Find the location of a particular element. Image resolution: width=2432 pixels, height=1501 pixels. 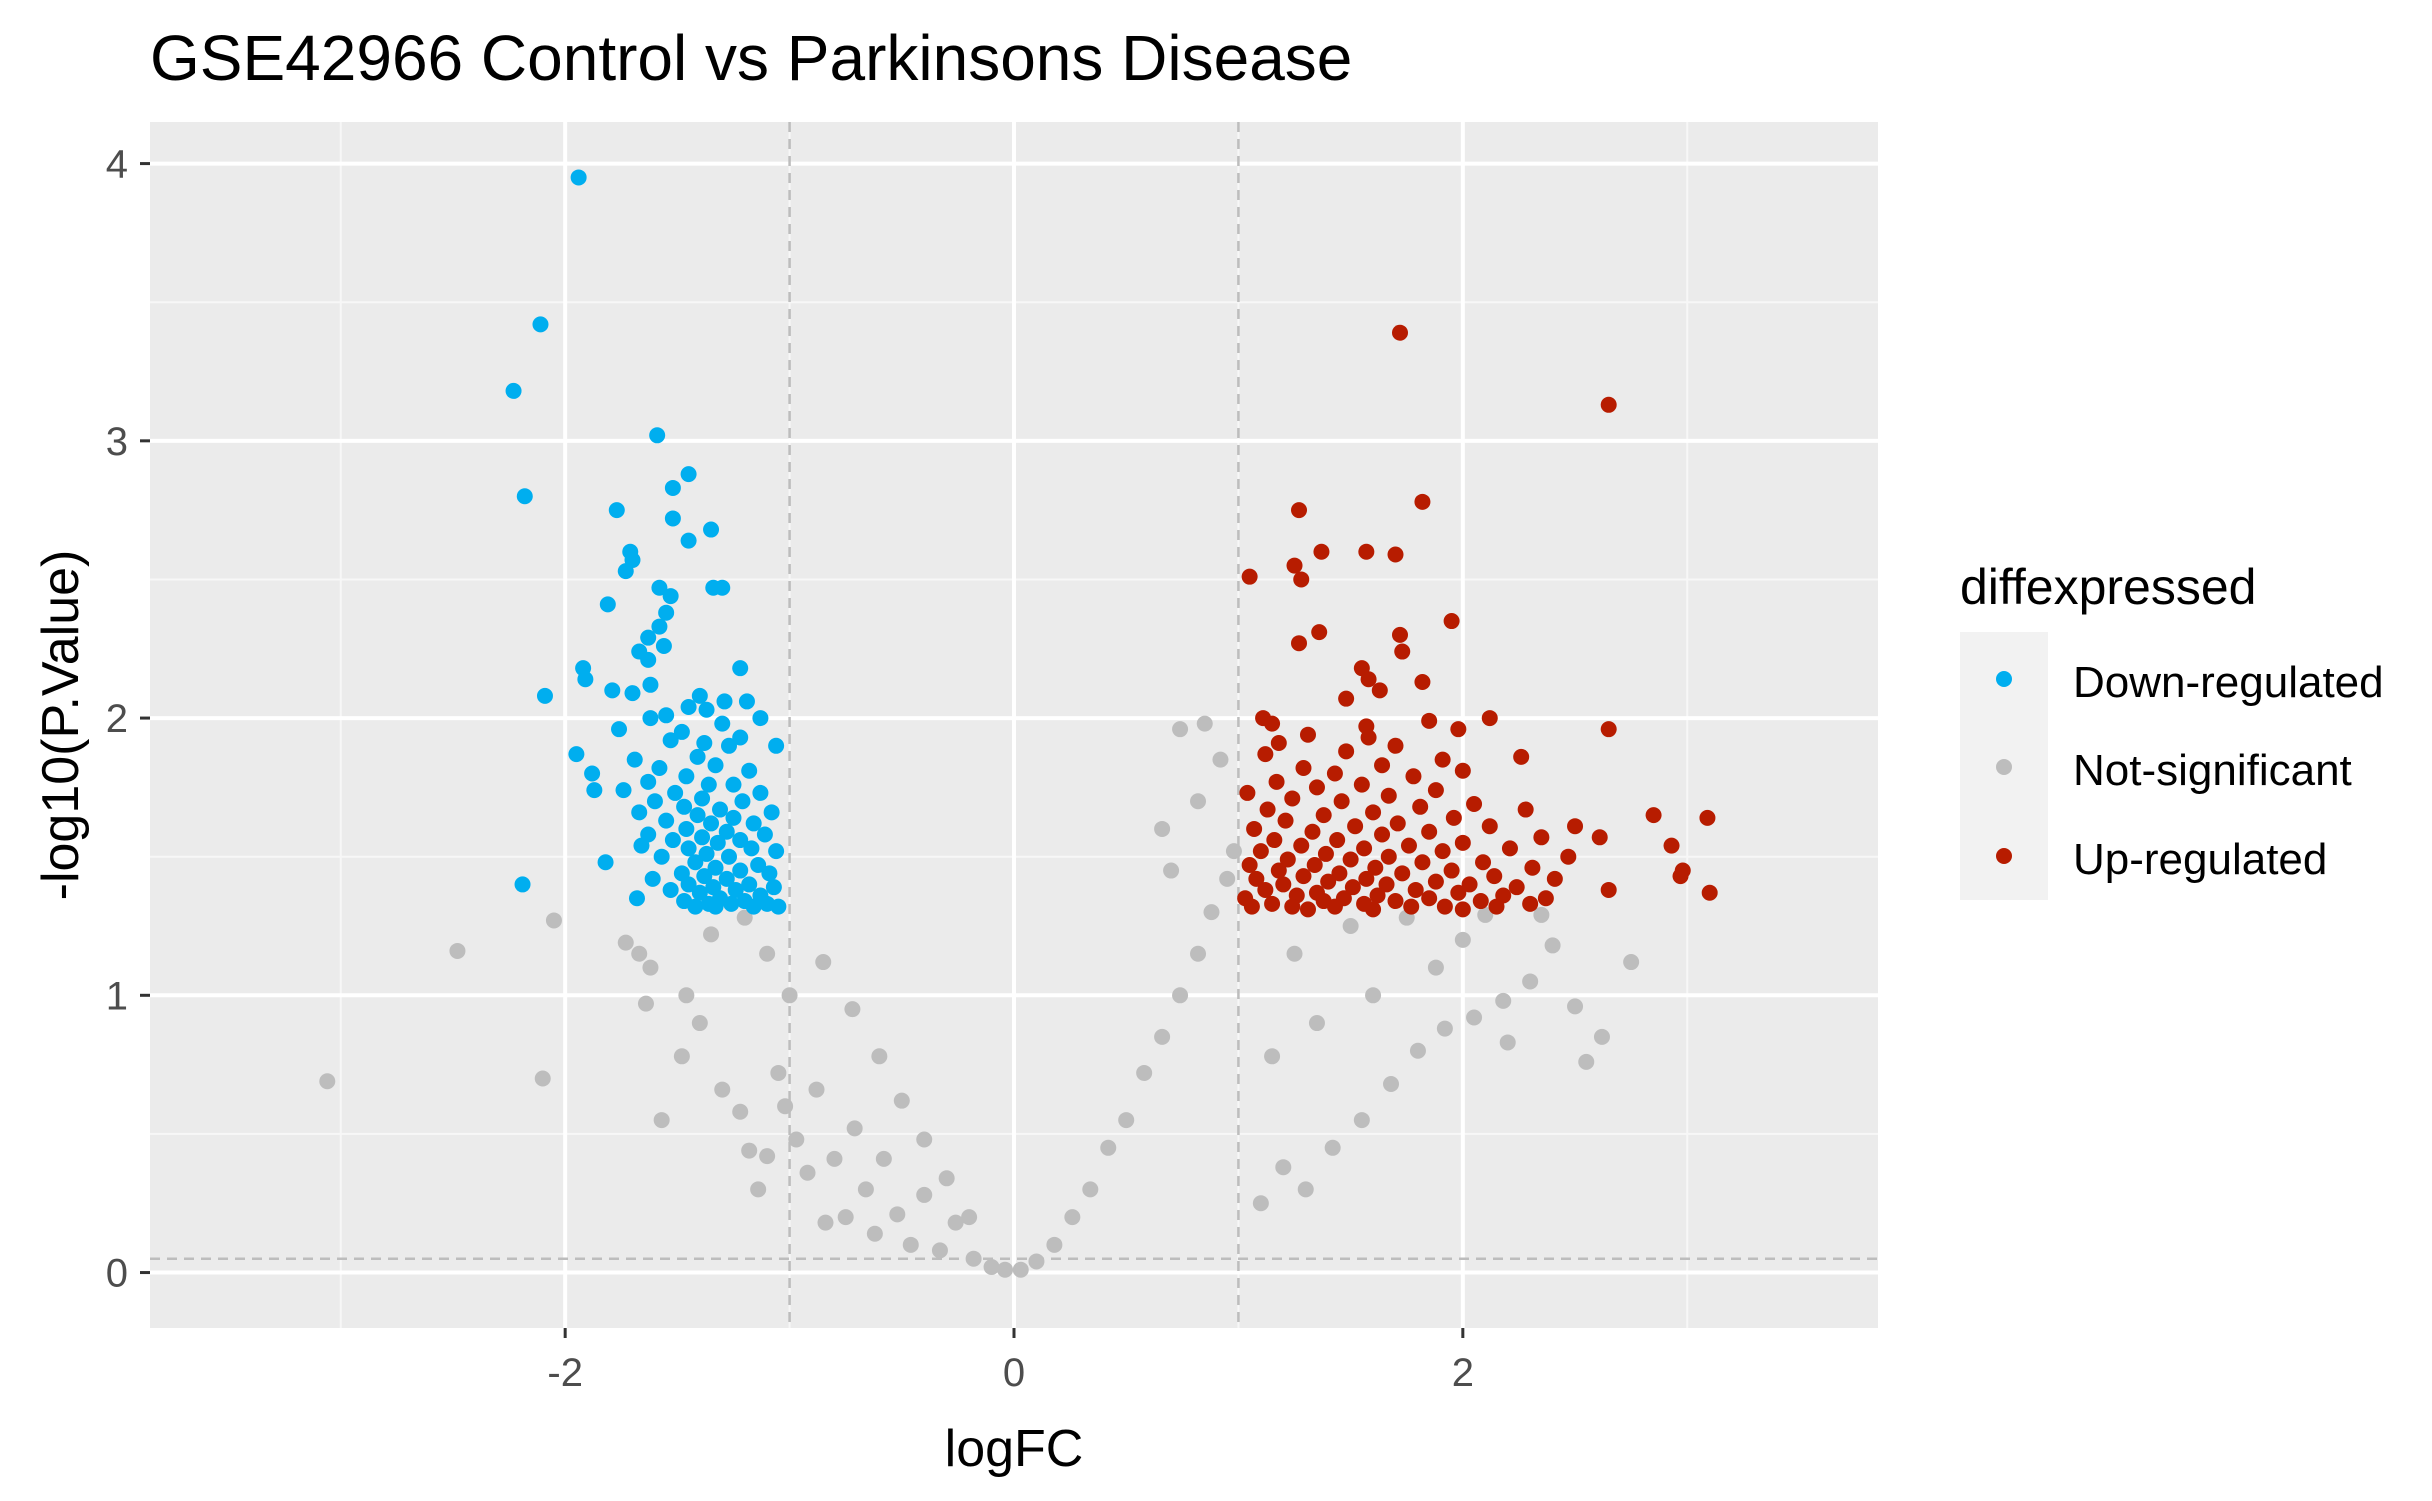

y-tick-label: 3 is located at coordinates (117, 442).